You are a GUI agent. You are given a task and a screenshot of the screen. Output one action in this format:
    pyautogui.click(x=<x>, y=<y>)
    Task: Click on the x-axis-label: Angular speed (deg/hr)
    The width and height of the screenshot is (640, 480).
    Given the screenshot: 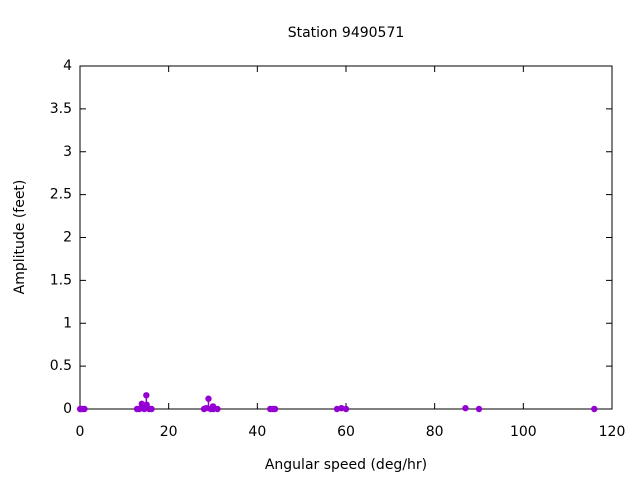 What is the action you would take?
    pyautogui.click(x=346, y=465)
    